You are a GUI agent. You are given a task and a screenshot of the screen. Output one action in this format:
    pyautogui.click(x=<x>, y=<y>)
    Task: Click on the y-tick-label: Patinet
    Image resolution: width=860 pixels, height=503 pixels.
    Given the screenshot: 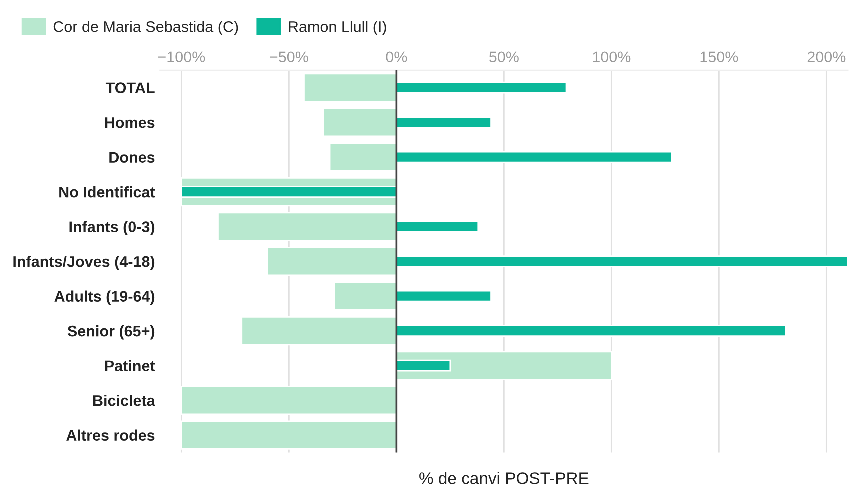 What is the action you would take?
    pyautogui.click(x=130, y=366)
    